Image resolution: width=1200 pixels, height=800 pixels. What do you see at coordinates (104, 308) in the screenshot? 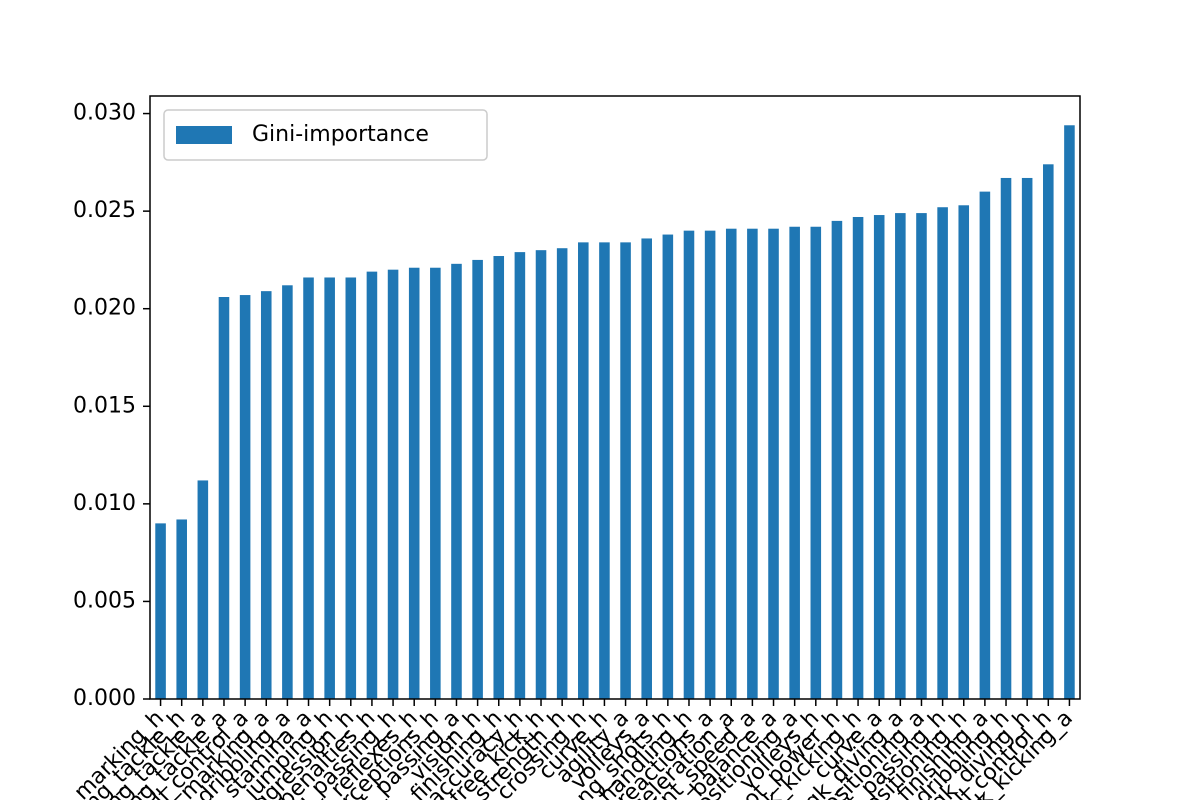
I see `y-tick-label: 0.020` at bounding box center [104, 308].